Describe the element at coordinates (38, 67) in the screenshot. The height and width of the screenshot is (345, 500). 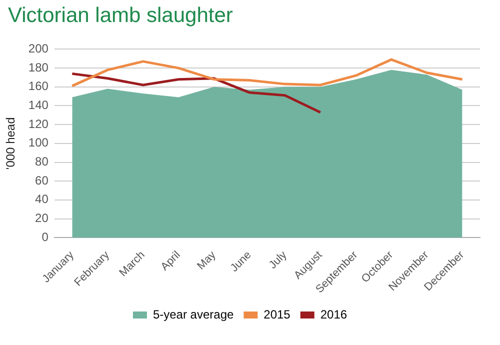
I see `y-tick-label: 180` at that location.